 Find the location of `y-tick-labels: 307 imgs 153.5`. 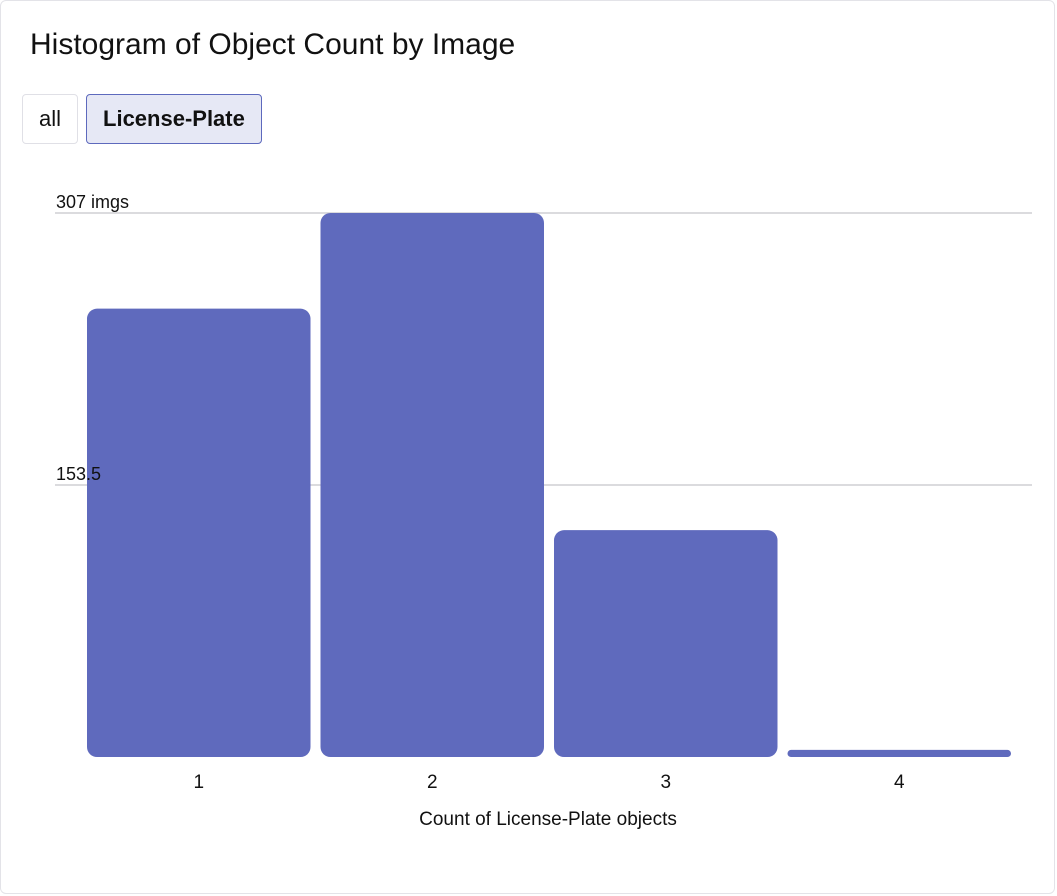

y-tick-labels: 307 imgs 153.5 is located at coordinates (92, 338).